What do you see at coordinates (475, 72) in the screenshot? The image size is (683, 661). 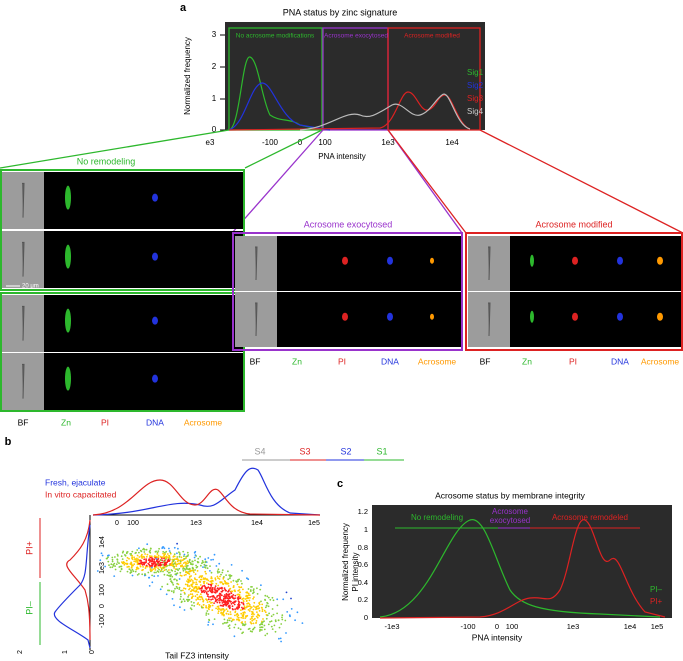 I see `legend-label: Sig1` at bounding box center [475, 72].